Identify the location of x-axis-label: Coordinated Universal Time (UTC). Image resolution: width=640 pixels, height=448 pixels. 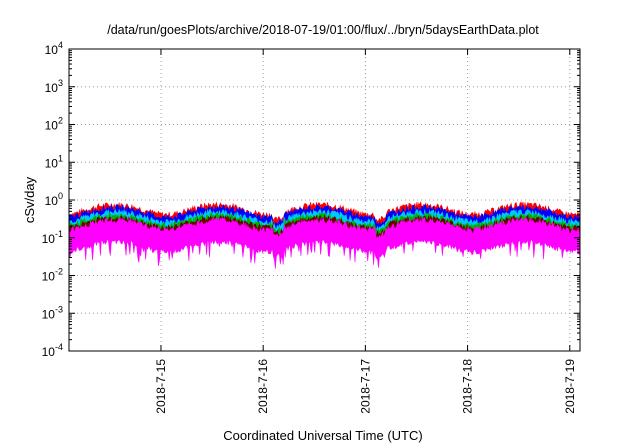
(322, 435).